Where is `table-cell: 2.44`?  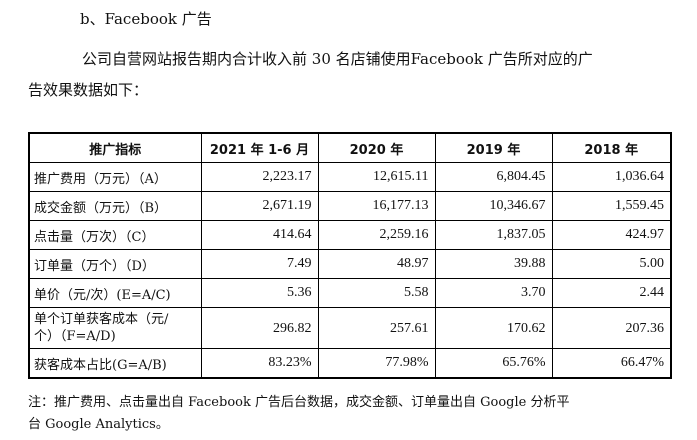
table-cell: 2.44 is located at coordinates (611, 293).